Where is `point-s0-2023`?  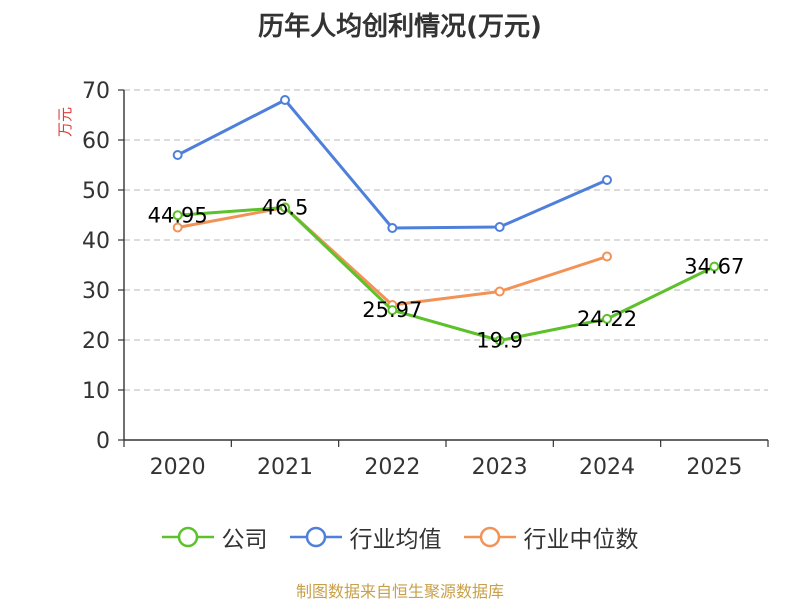 point-s0-2023 is located at coordinates (499, 340).